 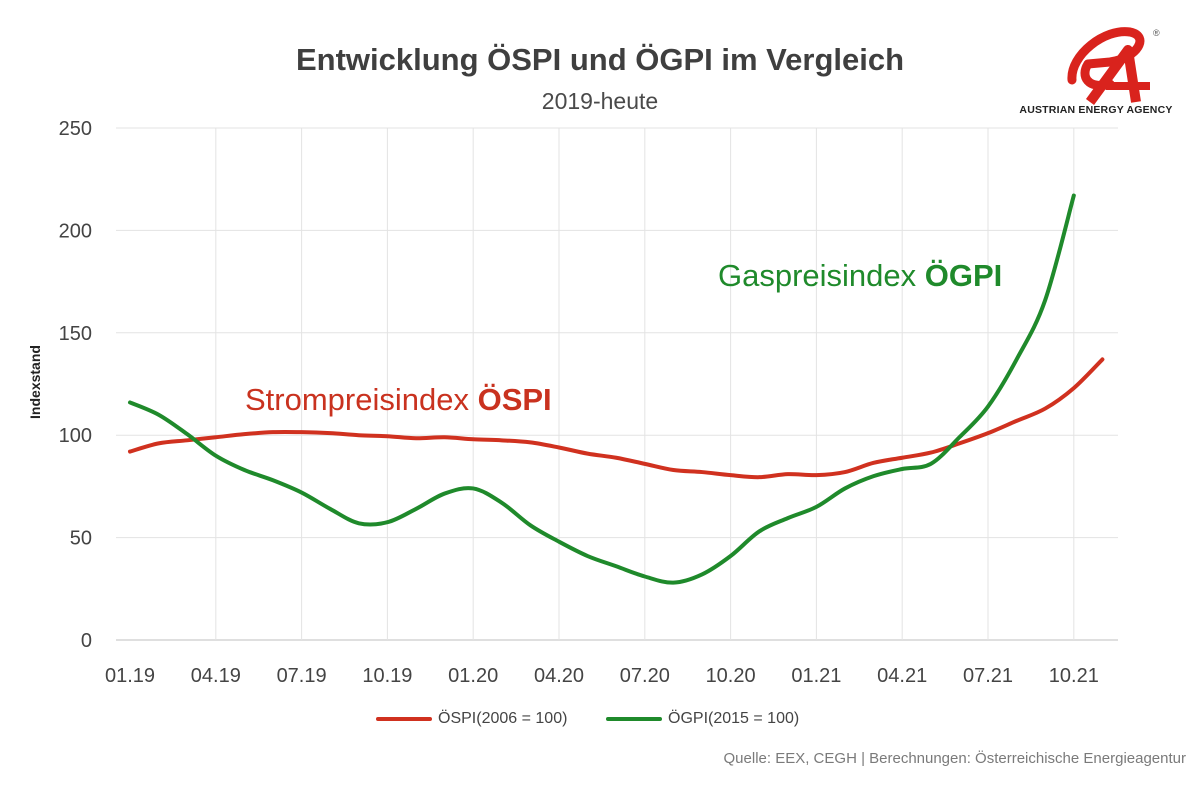 I want to click on austrian-energy-agency-logo, so click(x=1108, y=66).